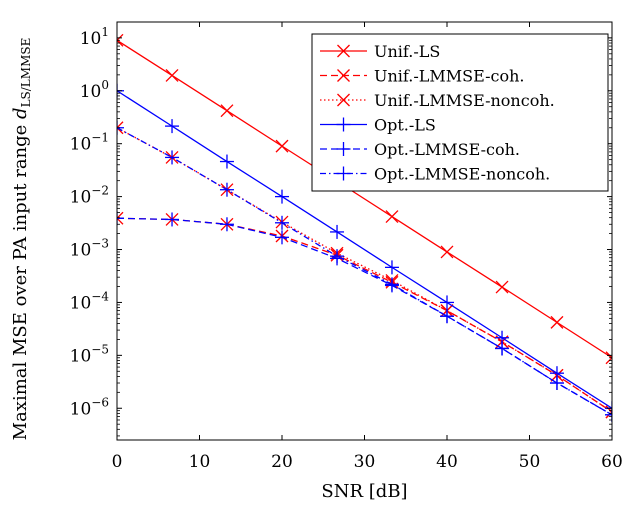 The image size is (623, 510). I want to click on y-tick-label: 10⁻¹, so click(89, 143).